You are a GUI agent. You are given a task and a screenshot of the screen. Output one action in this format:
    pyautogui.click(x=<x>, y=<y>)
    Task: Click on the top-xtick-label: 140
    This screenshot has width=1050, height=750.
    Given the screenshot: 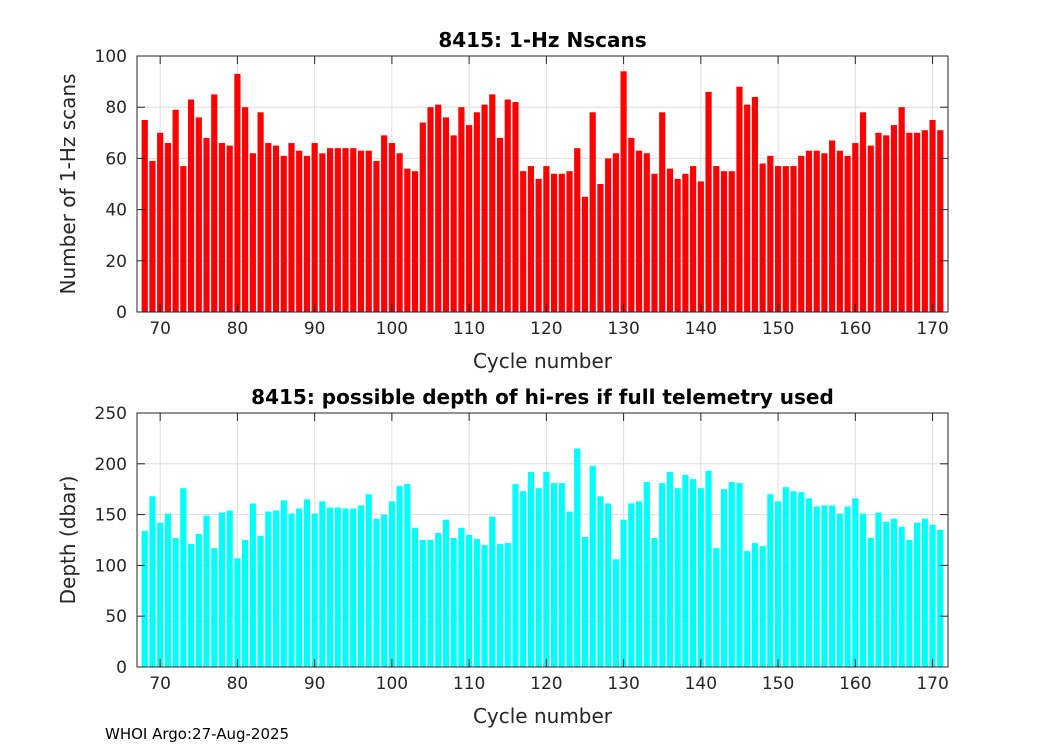 What is the action you would take?
    pyautogui.click(x=701, y=329)
    